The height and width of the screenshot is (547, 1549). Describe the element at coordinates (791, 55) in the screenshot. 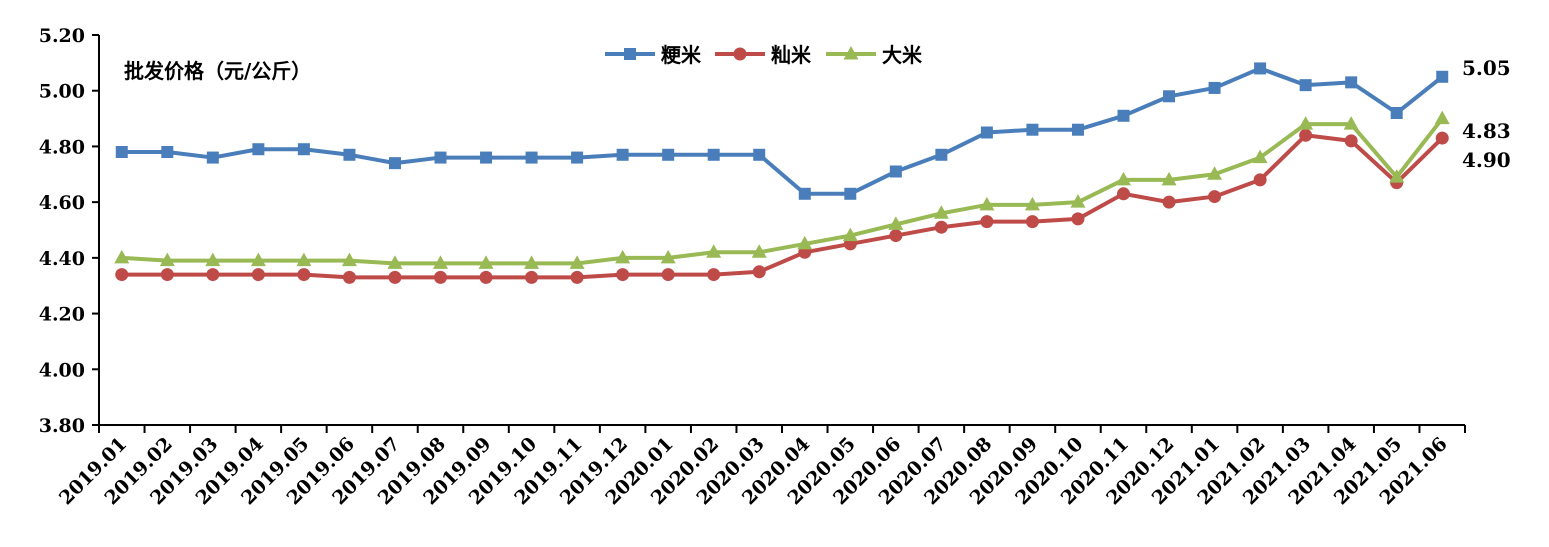

I see `legend-label: 籼米` at that location.